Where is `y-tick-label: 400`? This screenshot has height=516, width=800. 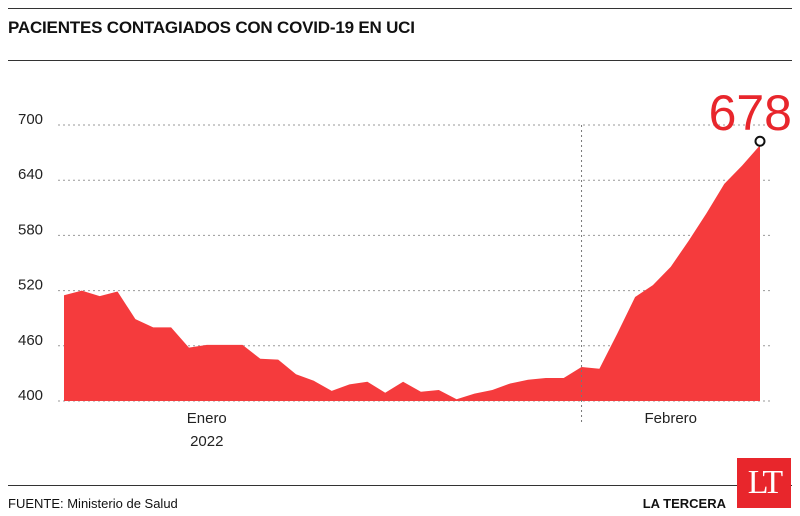 y-tick-label: 400 is located at coordinates (30, 395).